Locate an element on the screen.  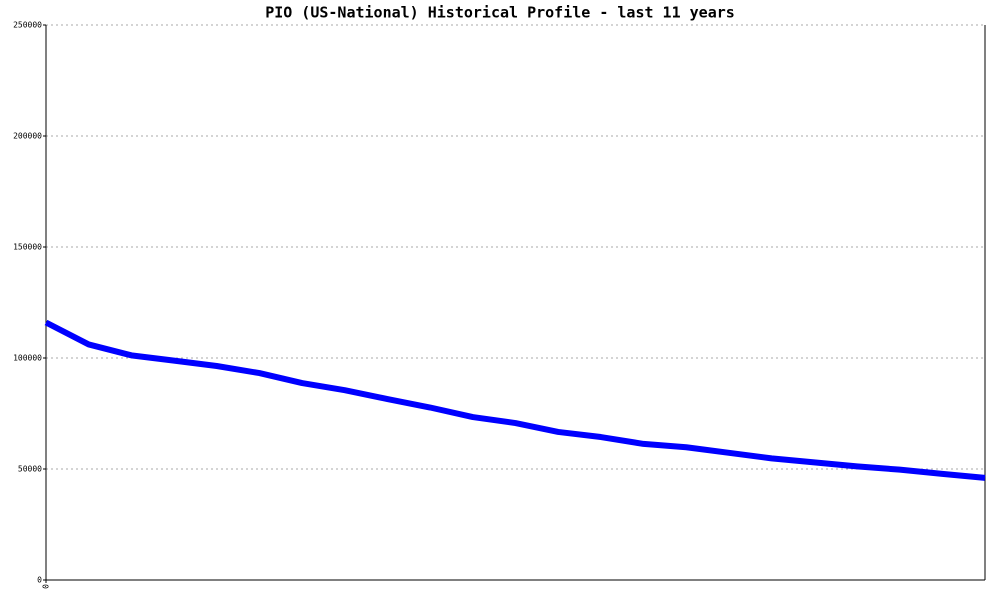
y-tick-label: 250000 is located at coordinates (27, 25).